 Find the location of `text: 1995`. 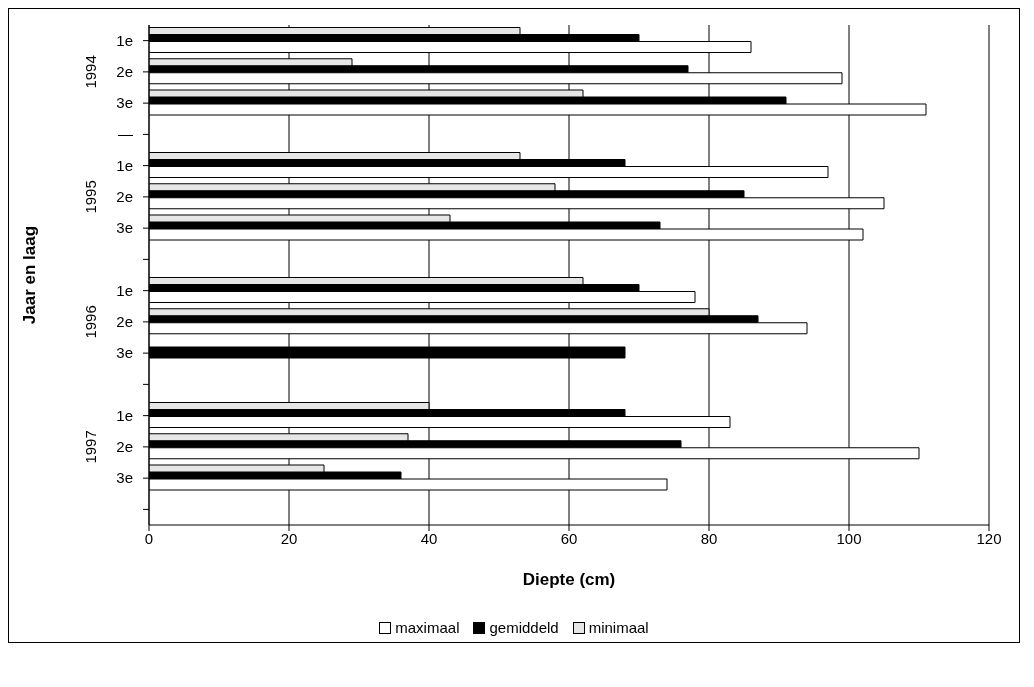

text: 1995 is located at coordinates (90, 197).